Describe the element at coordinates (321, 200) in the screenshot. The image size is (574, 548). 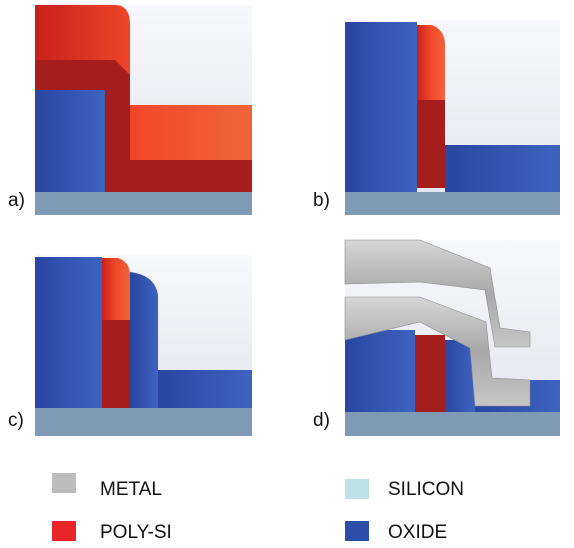
I see `panel-label: b)` at that location.